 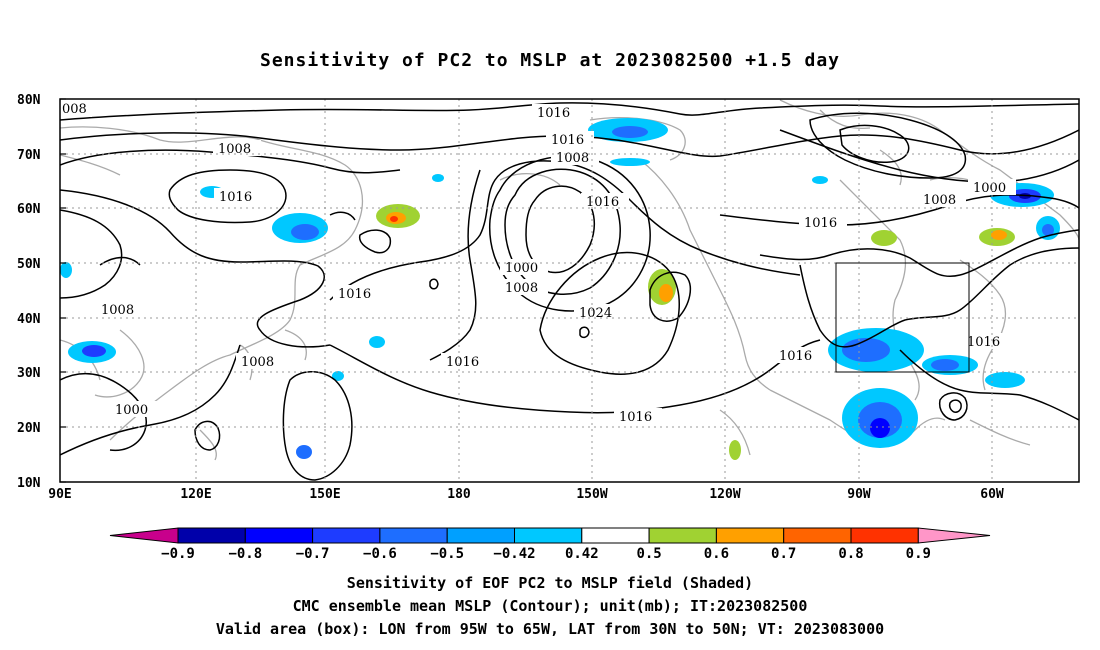 What do you see at coordinates (591, 494) in the screenshot?
I see `lon-label: 150W` at bounding box center [591, 494].